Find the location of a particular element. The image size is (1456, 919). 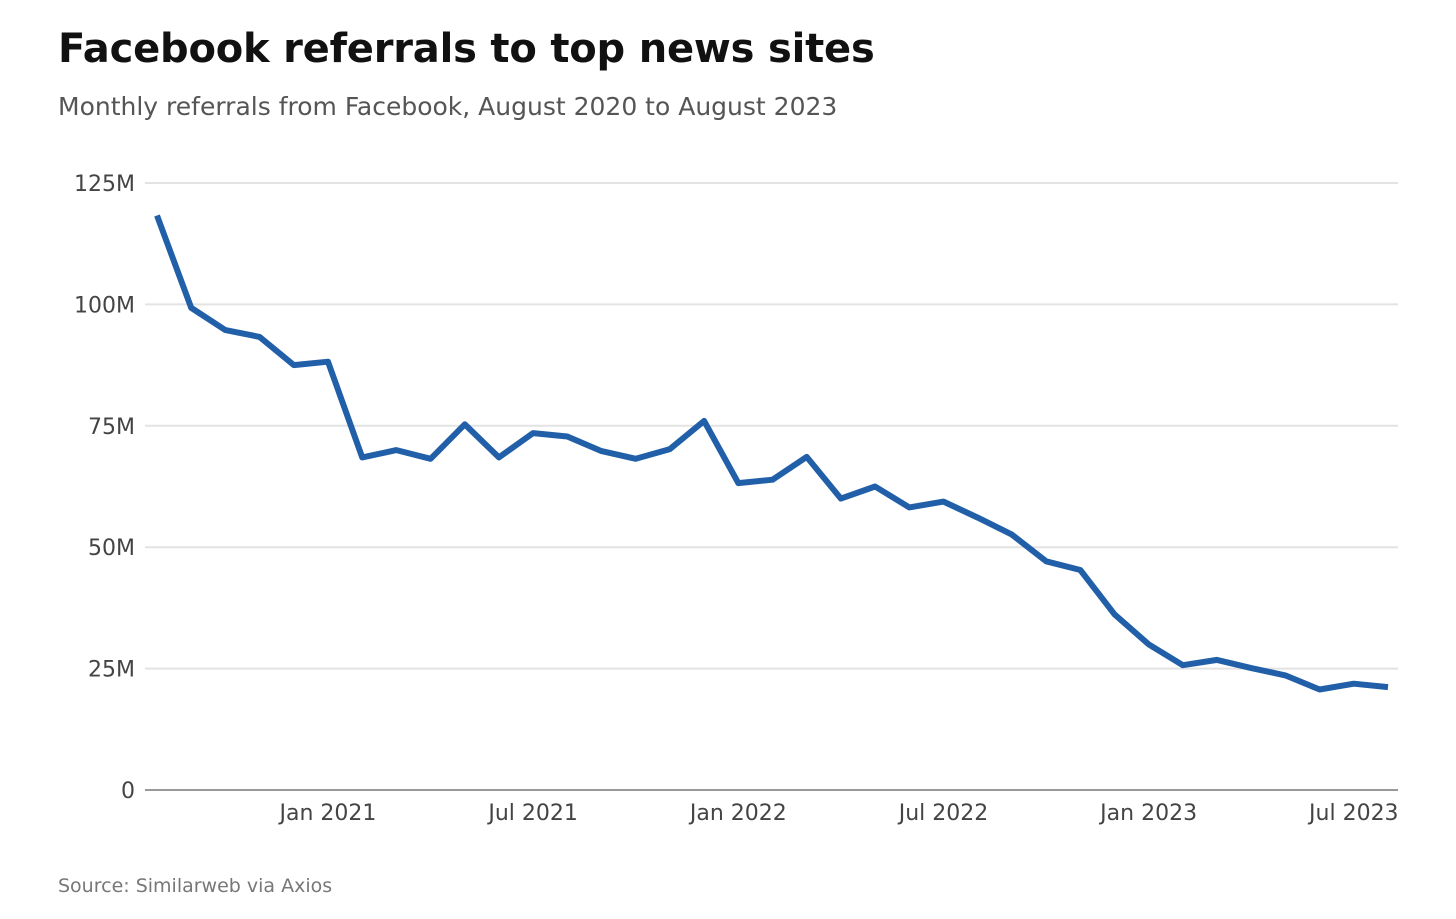

y-tick-label: 50M is located at coordinates (111, 548).